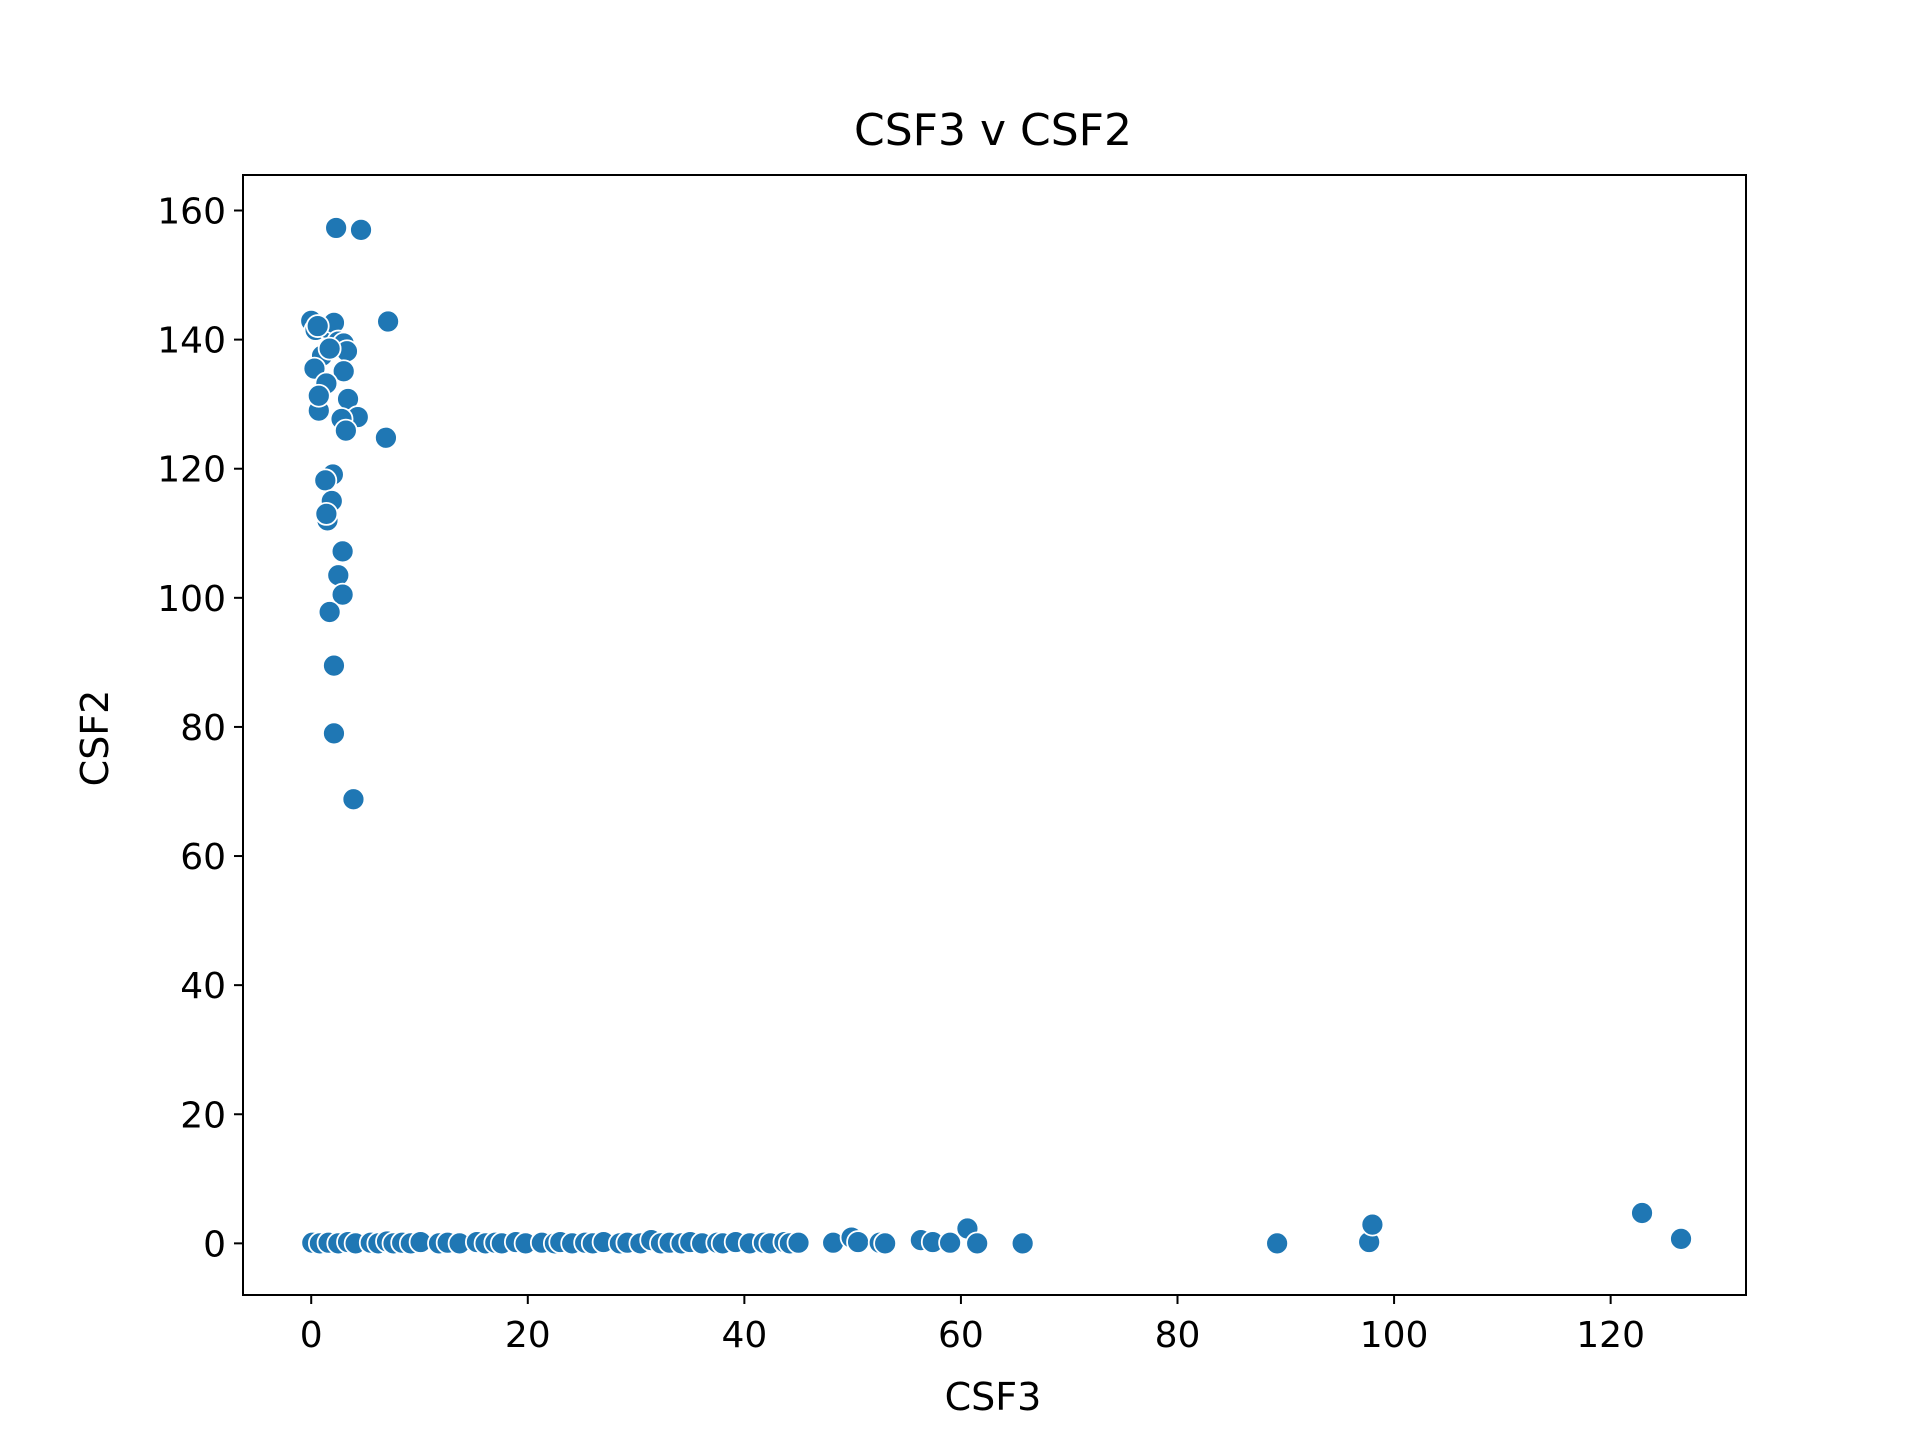  What do you see at coordinates (203, 728) in the screenshot?
I see `y-tick-label: 80` at bounding box center [203, 728].